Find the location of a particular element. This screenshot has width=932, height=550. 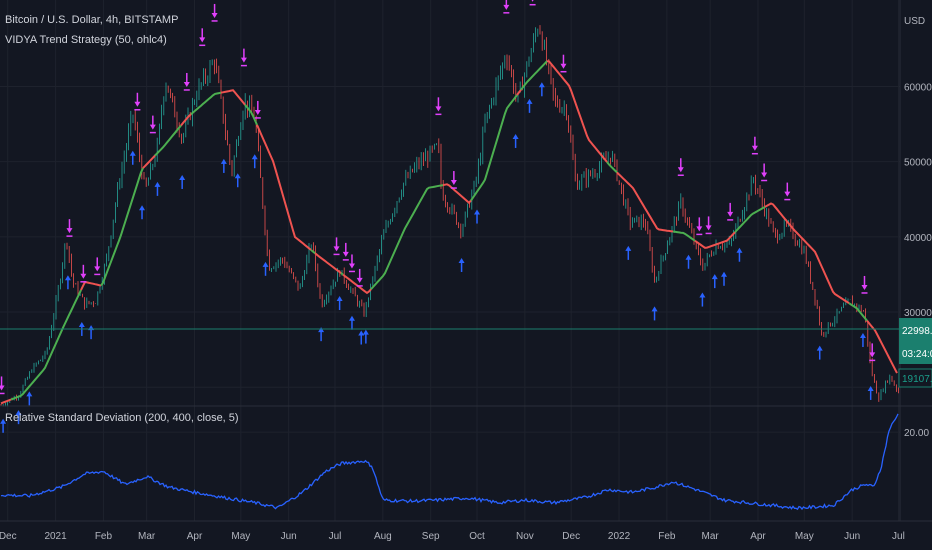

indicator-legend: VIDYA Trend Strategy (50, ohlc4) is located at coordinates (86, 40).